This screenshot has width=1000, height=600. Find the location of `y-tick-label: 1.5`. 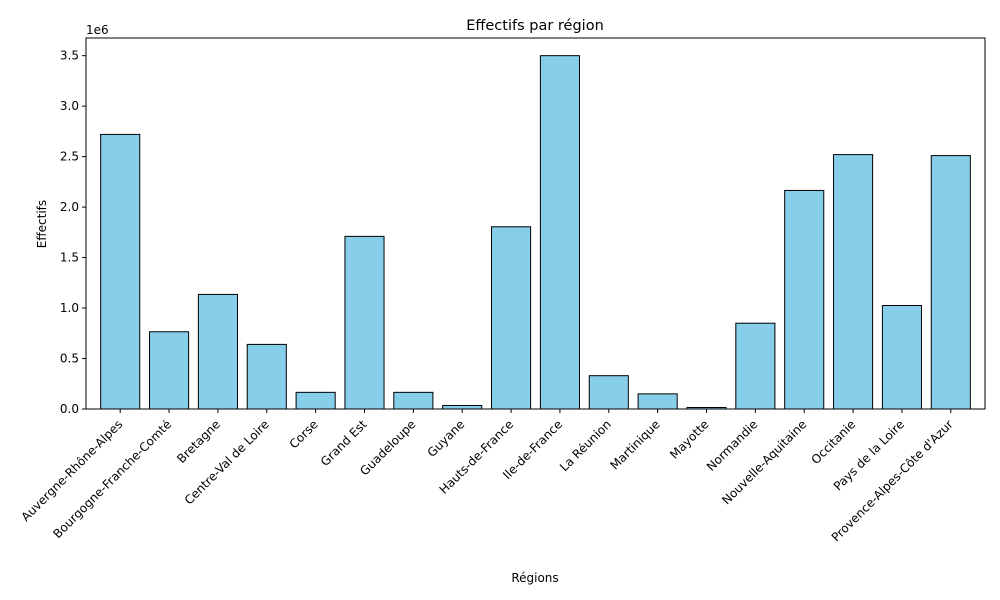

y-tick-label: 1.5 is located at coordinates (69, 258).